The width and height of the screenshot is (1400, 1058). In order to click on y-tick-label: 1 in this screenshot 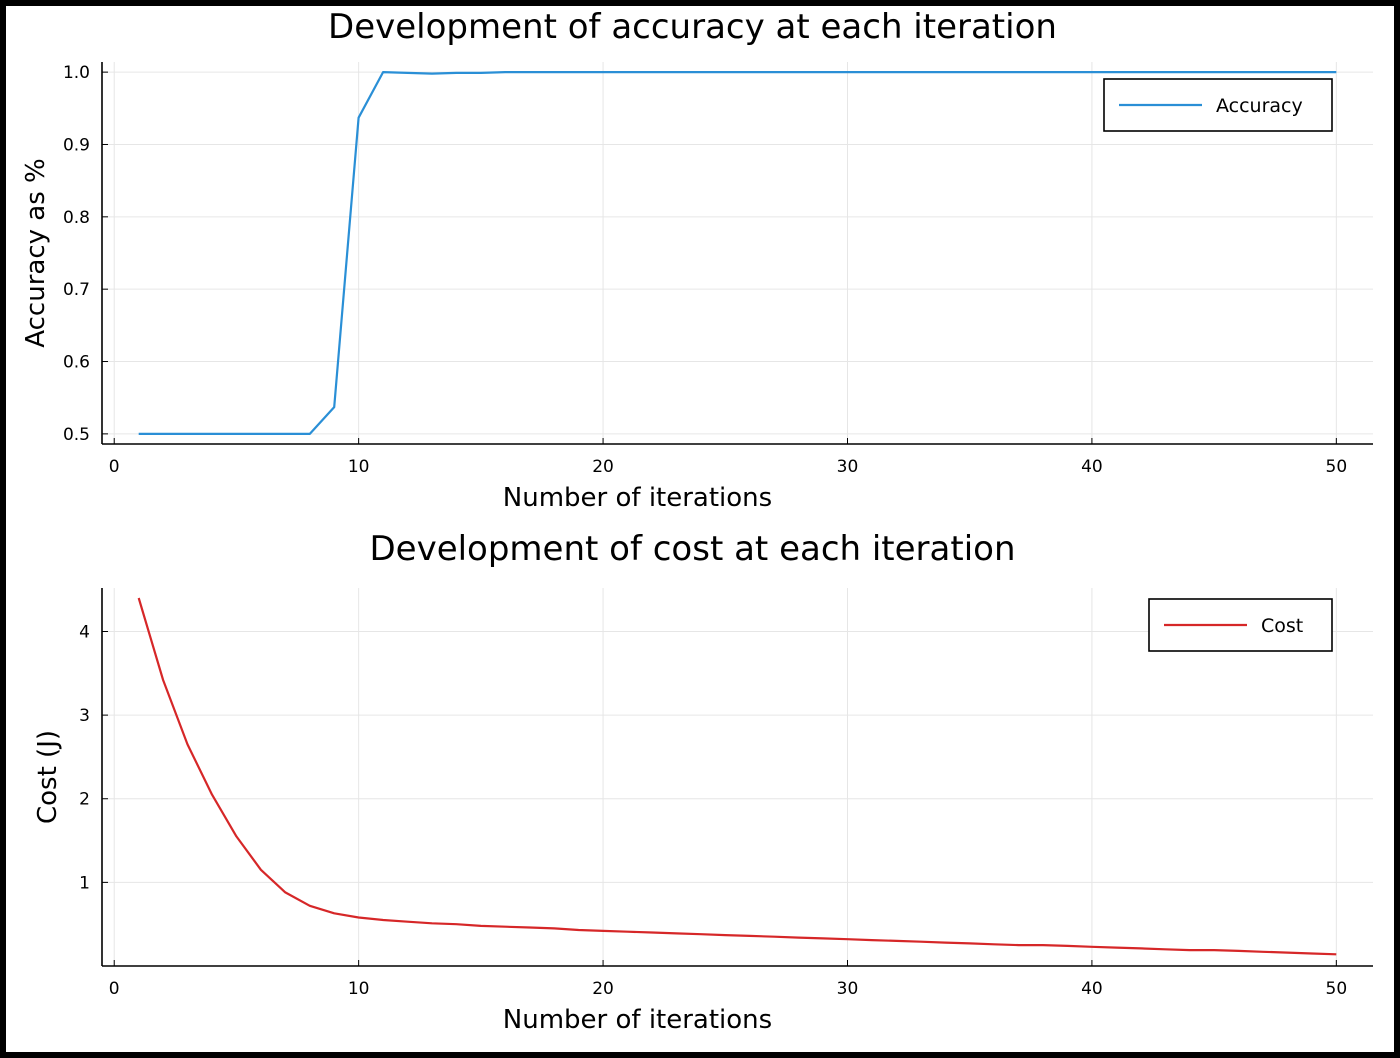, I will do `click(84, 883)`.